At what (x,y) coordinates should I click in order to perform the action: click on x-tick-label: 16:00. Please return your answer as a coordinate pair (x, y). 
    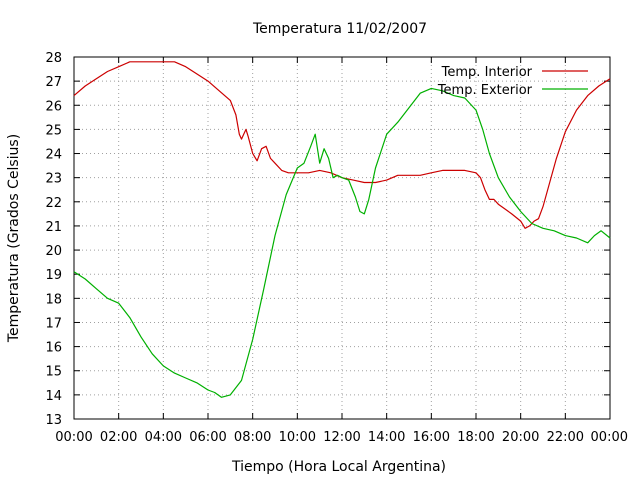
    Looking at the image, I should click on (431, 437).